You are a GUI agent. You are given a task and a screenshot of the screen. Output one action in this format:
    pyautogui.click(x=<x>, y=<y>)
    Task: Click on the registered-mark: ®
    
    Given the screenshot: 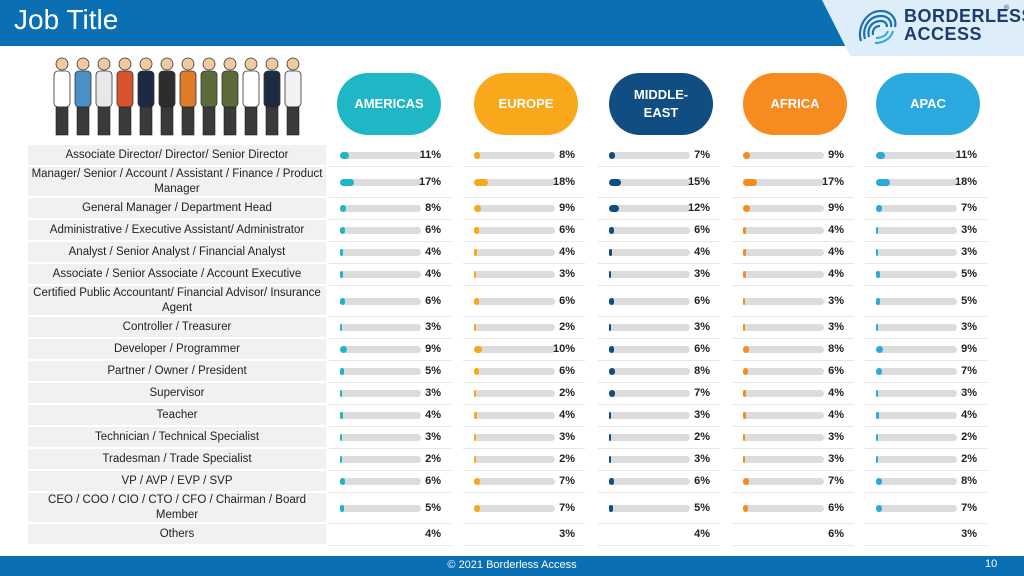 What is the action you would take?
    pyautogui.click(x=1007, y=8)
    